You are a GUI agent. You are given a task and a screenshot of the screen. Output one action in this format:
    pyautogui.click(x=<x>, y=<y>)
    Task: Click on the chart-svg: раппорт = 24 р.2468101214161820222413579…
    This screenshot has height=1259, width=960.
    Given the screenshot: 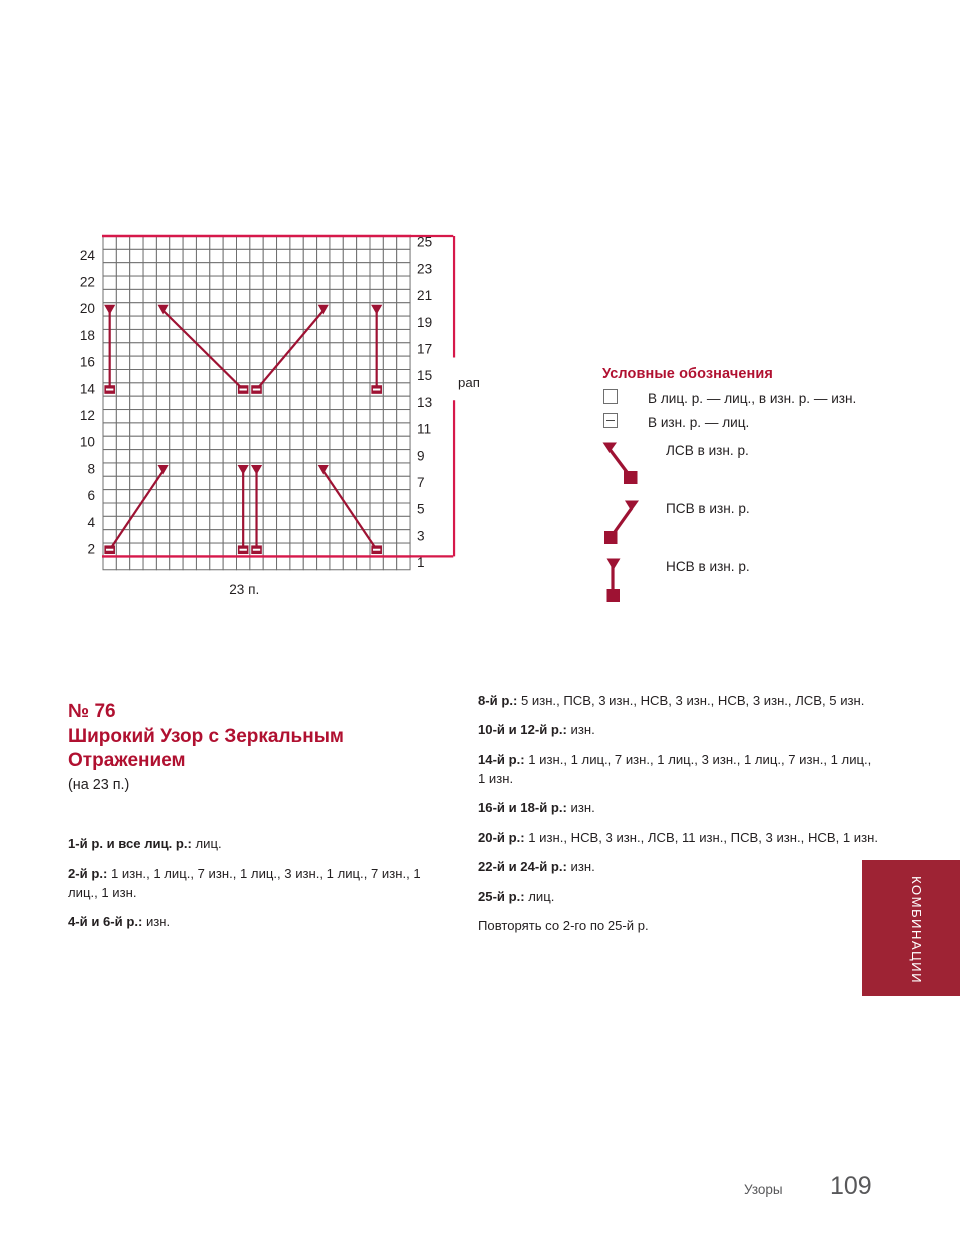 What is the action you would take?
    pyautogui.click(x=280, y=416)
    